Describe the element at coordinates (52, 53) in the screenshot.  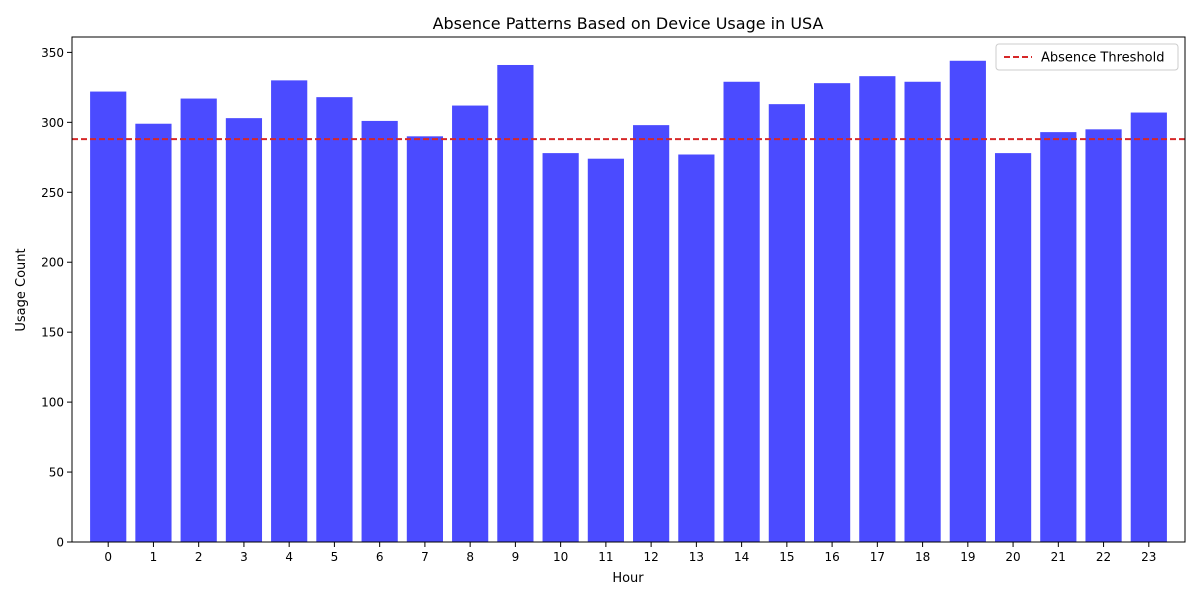
I see `y-tick-label-350: 350` at that location.